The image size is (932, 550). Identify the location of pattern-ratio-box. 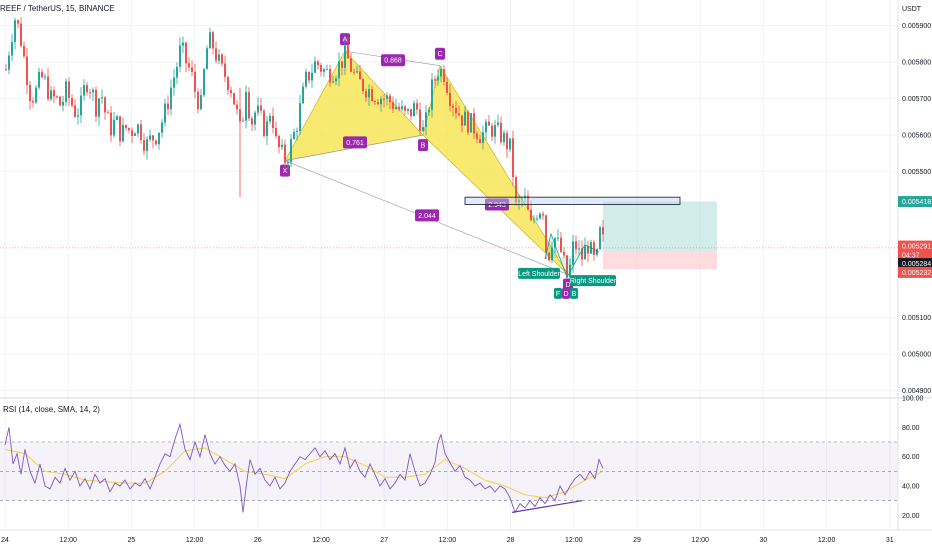
(355, 142).